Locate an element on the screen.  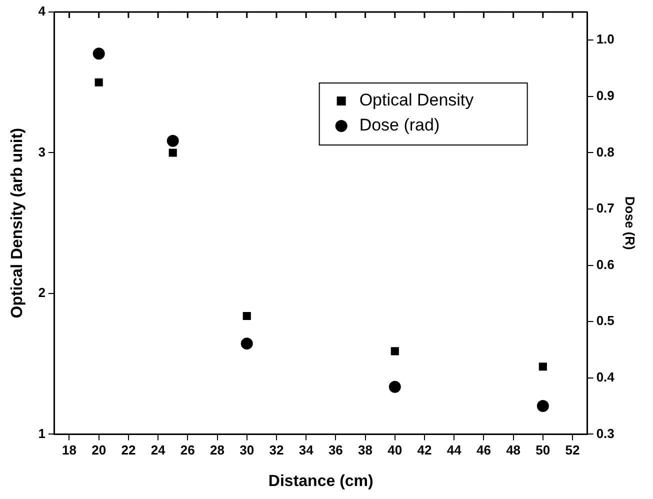
x-tick-label: 50 is located at coordinates (543, 450).